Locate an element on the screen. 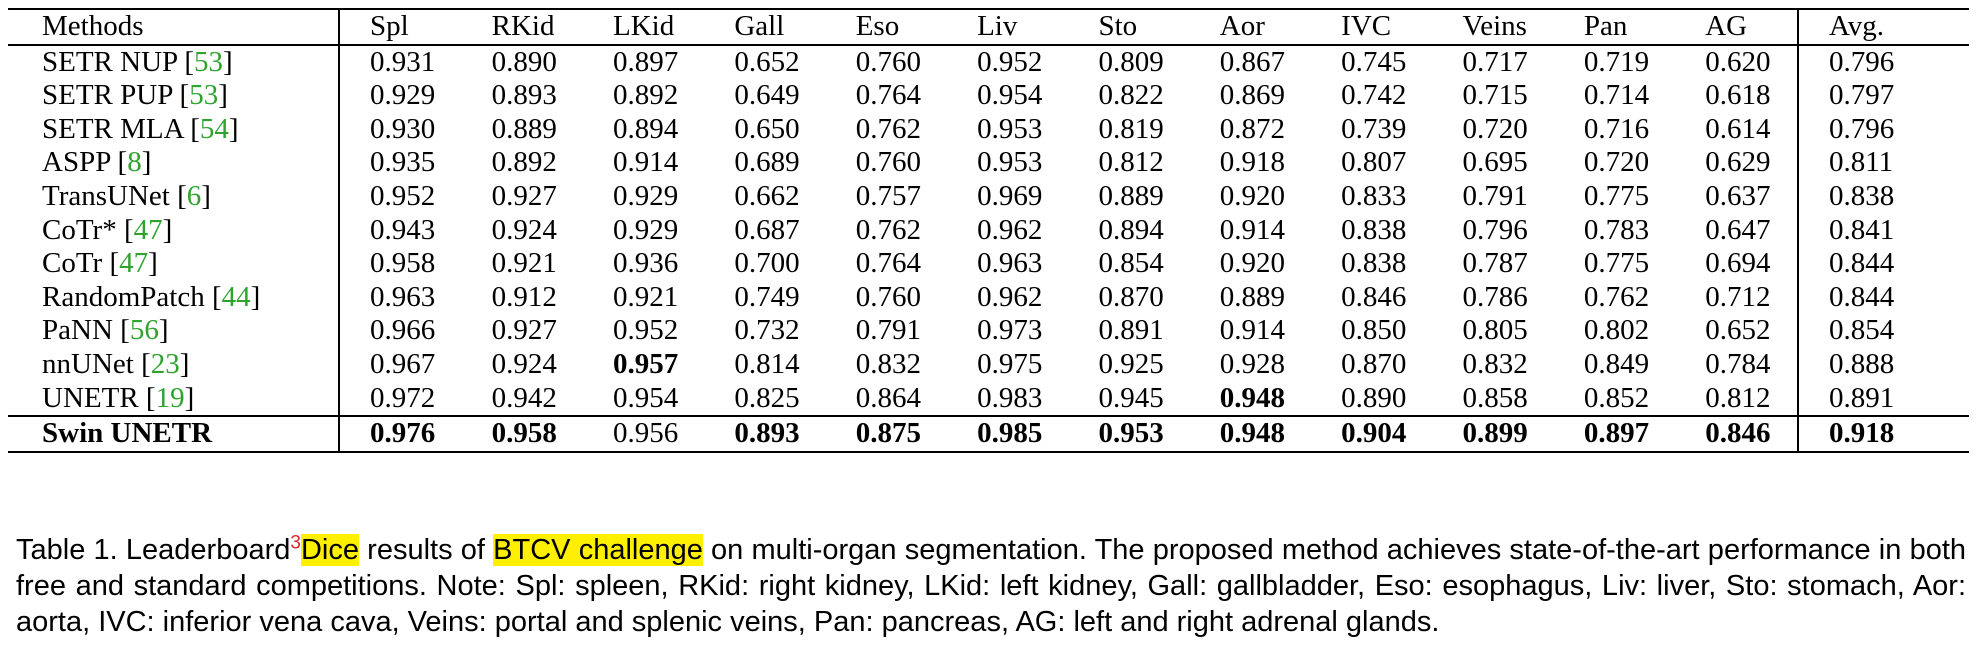 The image size is (1977, 670). dice-score-cell: 0.809 is located at coordinates (1131, 61).